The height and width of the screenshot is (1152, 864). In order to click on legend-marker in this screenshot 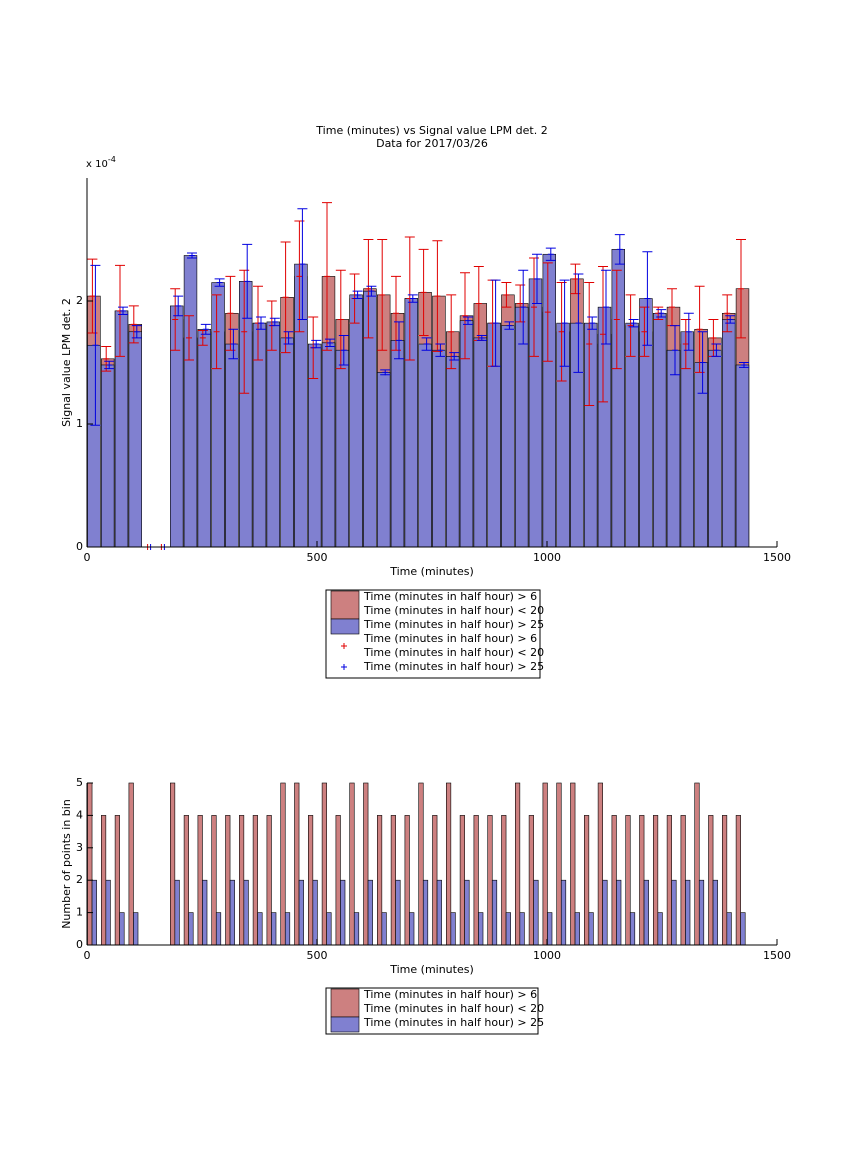, I will do `click(344, 667)`.